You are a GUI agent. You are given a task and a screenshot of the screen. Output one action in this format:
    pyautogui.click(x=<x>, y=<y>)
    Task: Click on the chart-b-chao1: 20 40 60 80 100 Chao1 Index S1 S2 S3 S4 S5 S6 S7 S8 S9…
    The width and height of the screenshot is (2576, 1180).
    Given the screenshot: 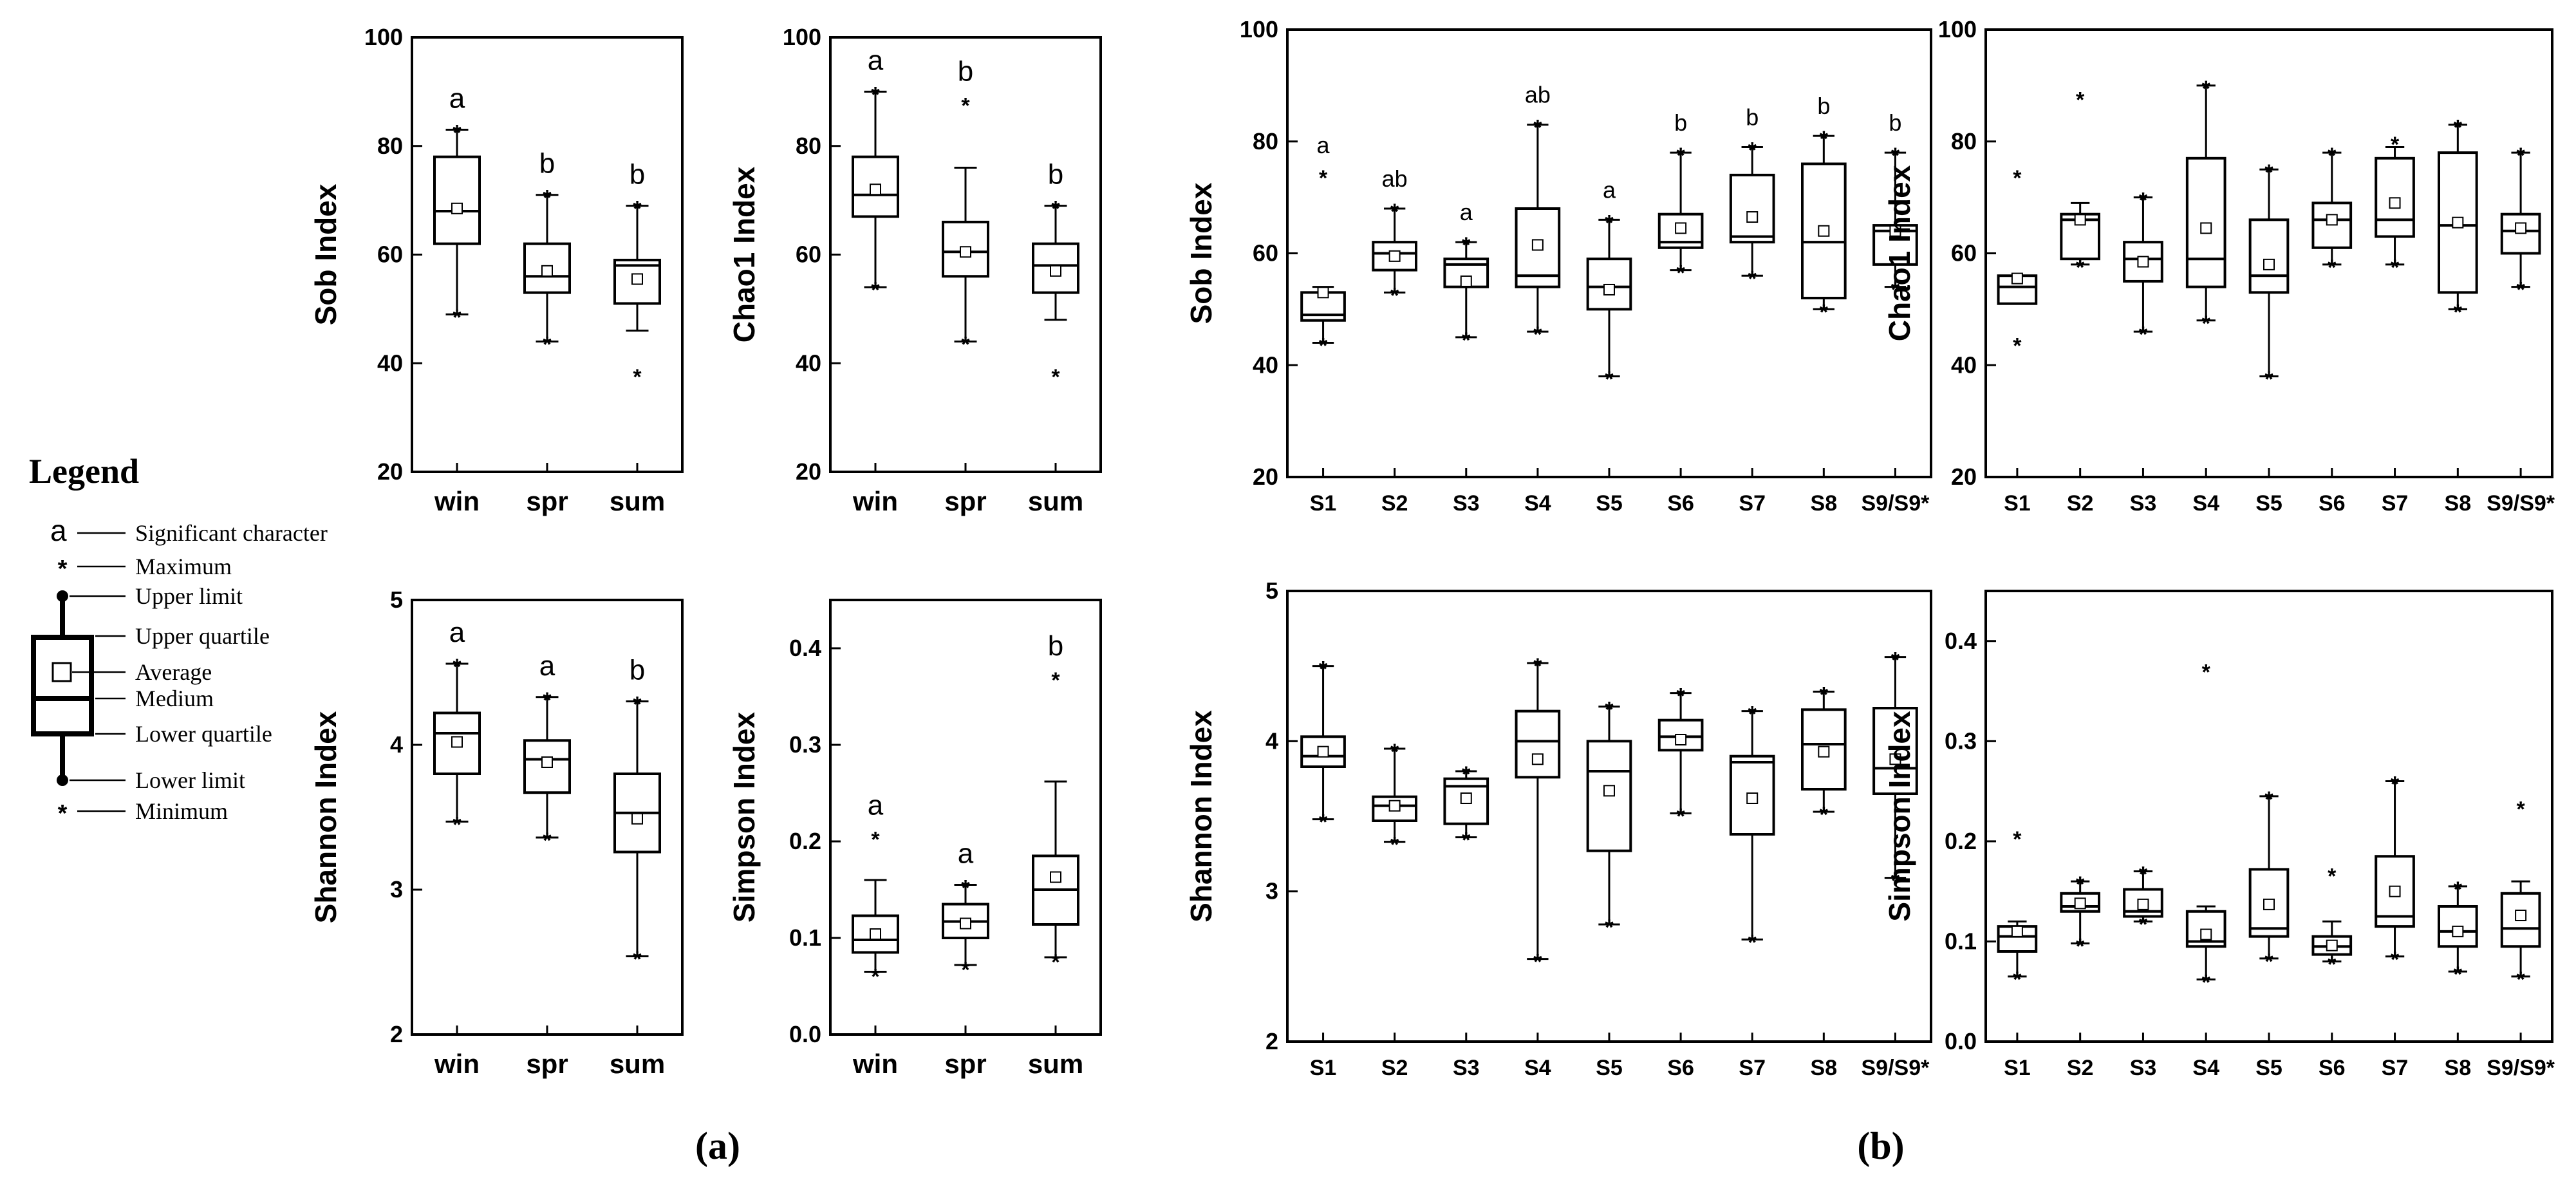 What is the action you would take?
    pyautogui.click(x=2219, y=266)
    